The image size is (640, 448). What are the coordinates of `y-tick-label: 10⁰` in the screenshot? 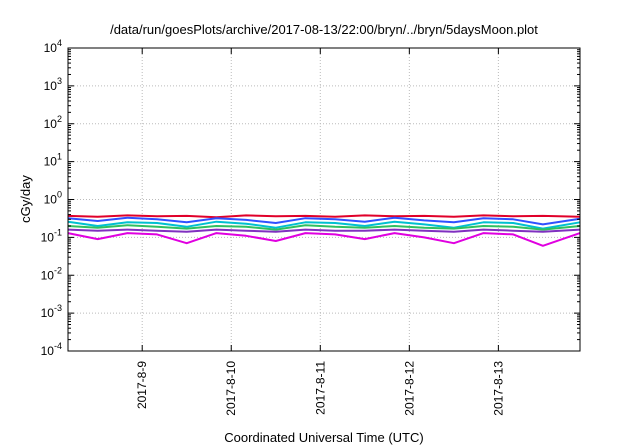 It's located at (53, 198).